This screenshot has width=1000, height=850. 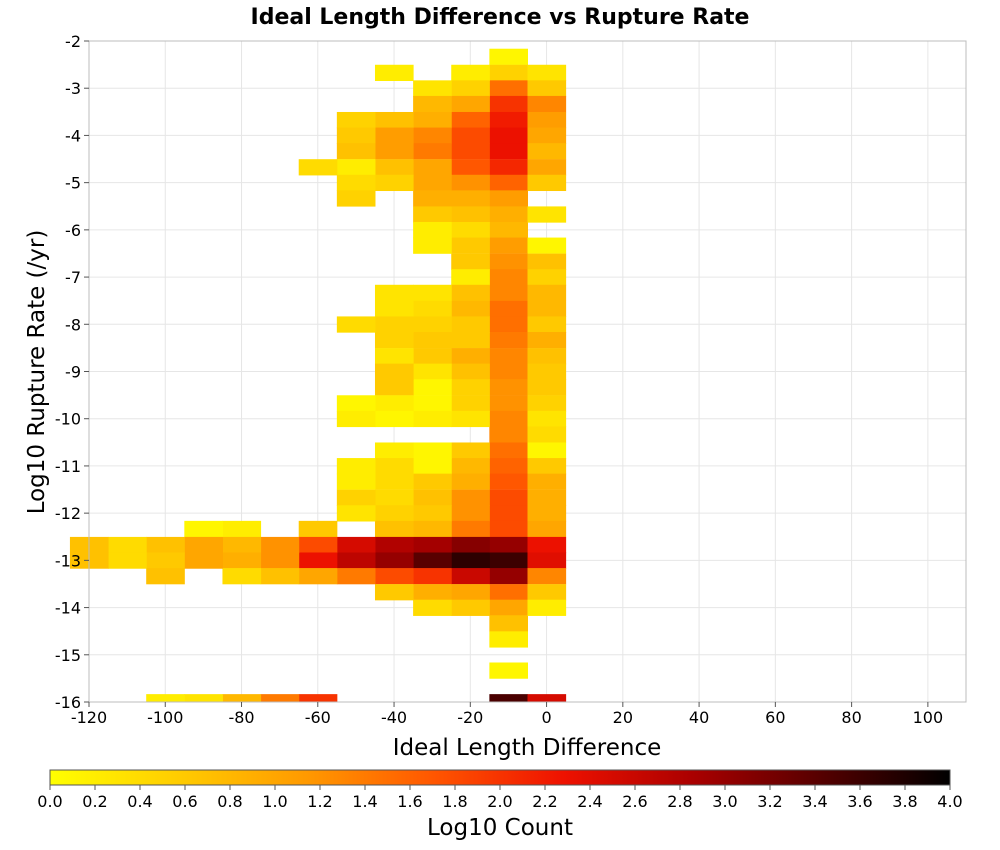 What do you see at coordinates (94, 801) in the screenshot?
I see `colorbar-tick-label: 0.2` at bounding box center [94, 801].